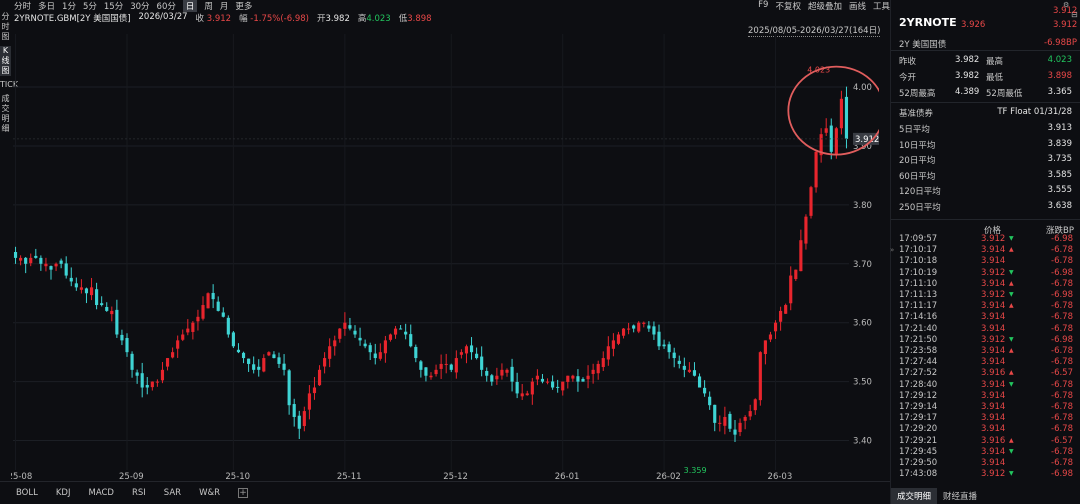 This screenshot has width=1080, height=504. Describe the element at coordinates (243, 493) in the screenshot. I see `add-indicator-icon: +` at that location.